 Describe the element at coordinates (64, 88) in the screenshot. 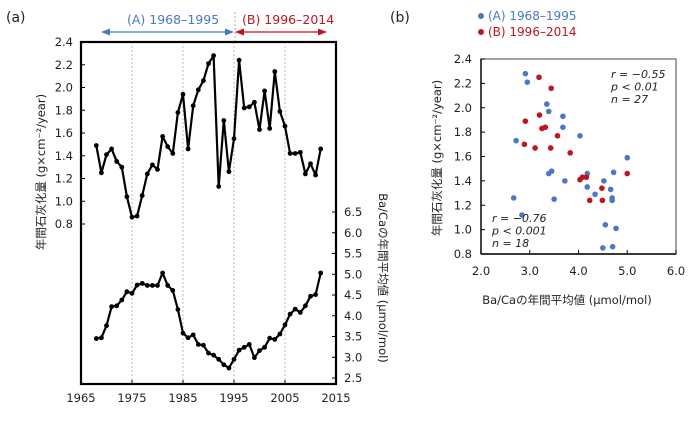

I see `left-y-tick-label: 2.0` at that location.